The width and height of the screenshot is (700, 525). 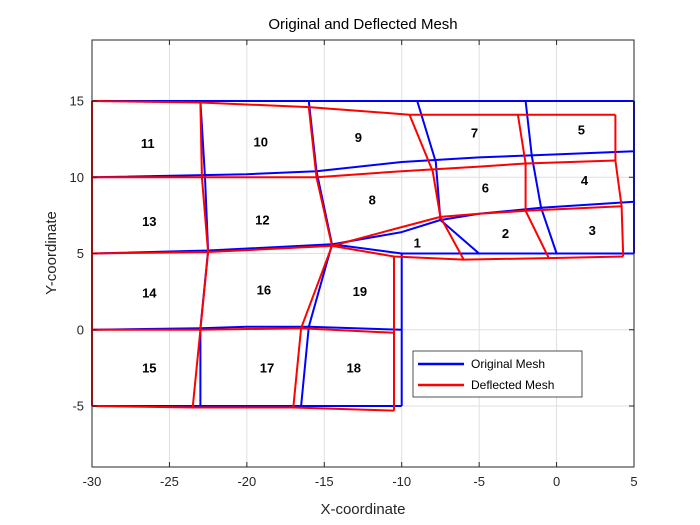 What do you see at coordinates (80, 329) in the screenshot?
I see `y-tick-label: 0` at bounding box center [80, 329].